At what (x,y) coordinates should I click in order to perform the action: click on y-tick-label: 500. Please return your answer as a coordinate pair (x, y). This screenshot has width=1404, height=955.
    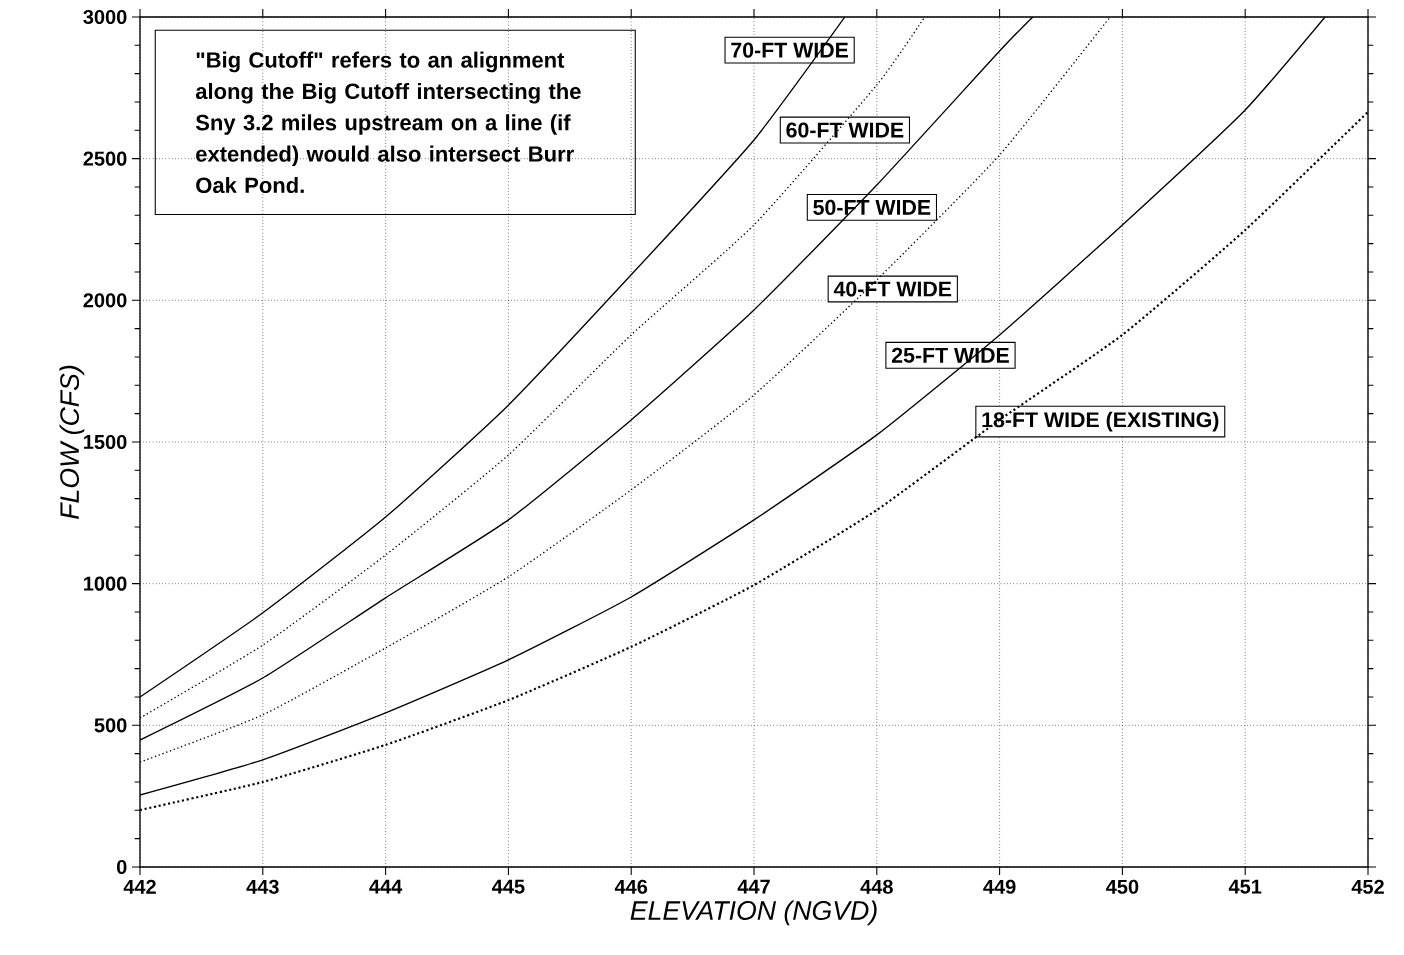
    Looking at the image, I should click on (110, 725).